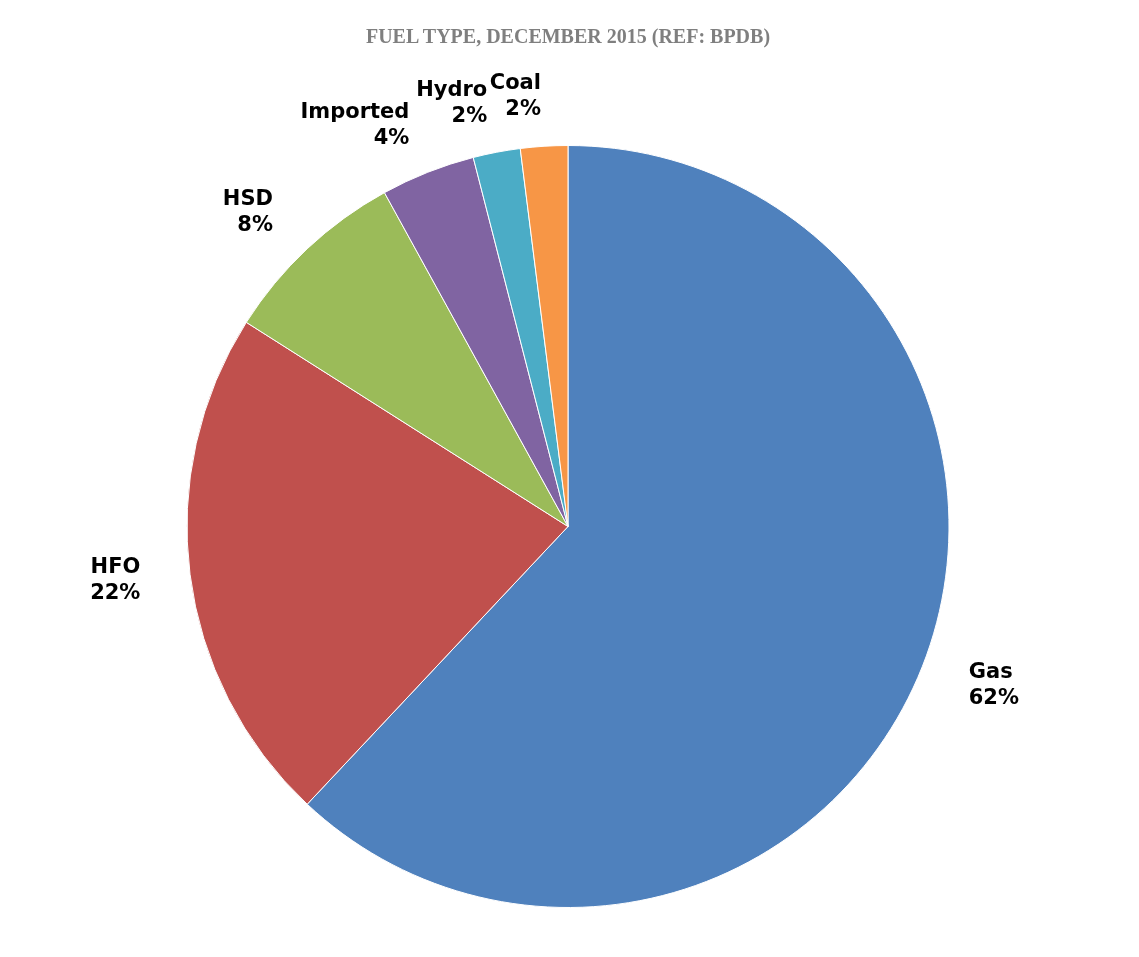 This screenshot has height=957, width=1139. I want to click on slice-label: Imported, so click(355, 111).